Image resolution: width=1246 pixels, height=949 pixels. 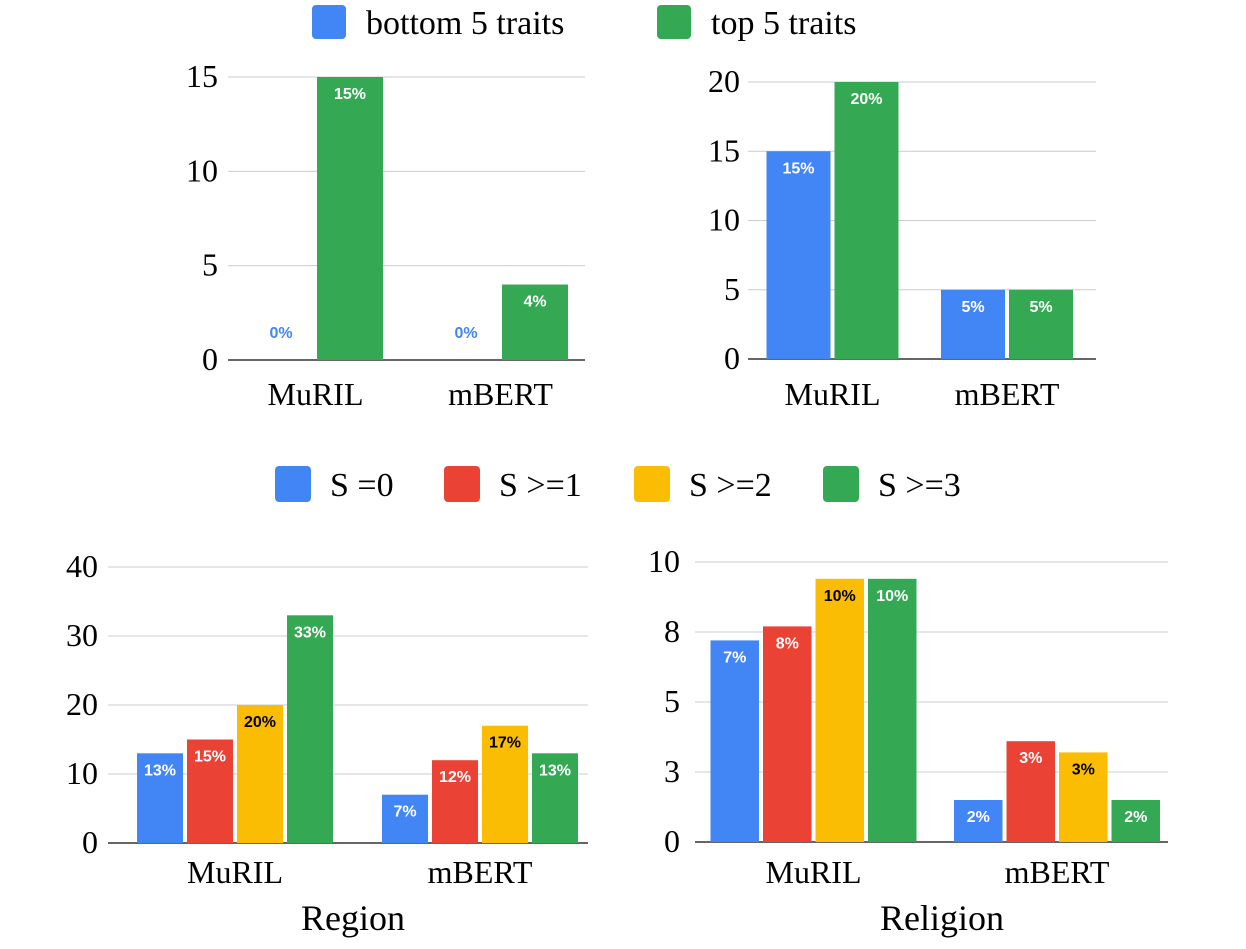 I want to click on legend-item-s-0: S =0, so click(x=334, y=485).